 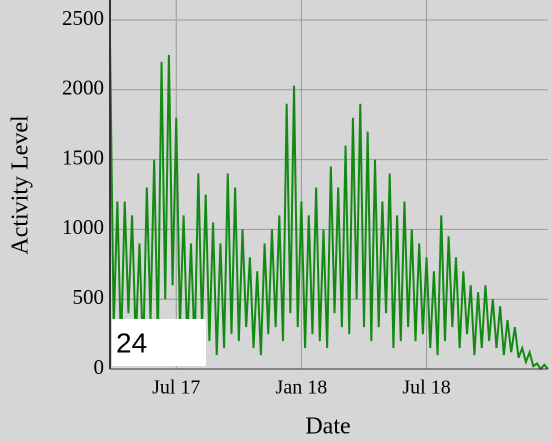 What do you see at coordinates (426, 388) in the screenshot?
I see `x-tick-label: Jul 18` at bounding box center [426, 388].